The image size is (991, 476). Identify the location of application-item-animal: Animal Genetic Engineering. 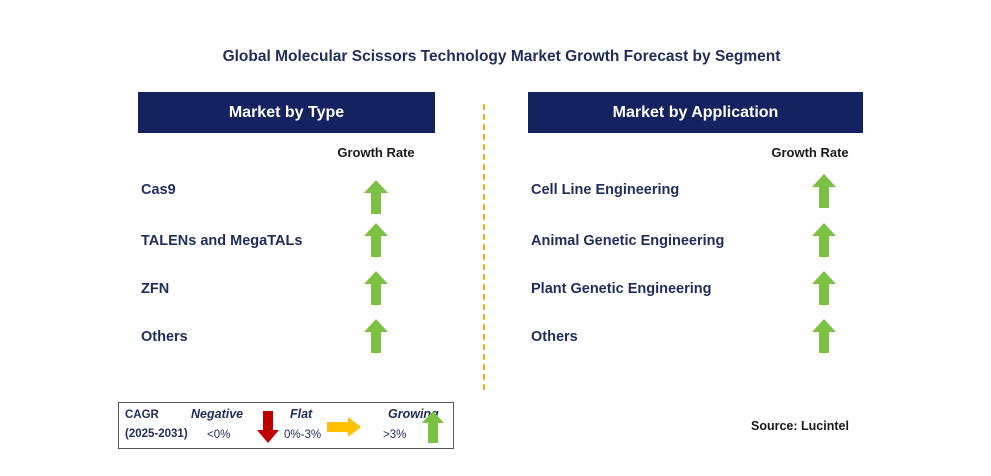
(628, 241).